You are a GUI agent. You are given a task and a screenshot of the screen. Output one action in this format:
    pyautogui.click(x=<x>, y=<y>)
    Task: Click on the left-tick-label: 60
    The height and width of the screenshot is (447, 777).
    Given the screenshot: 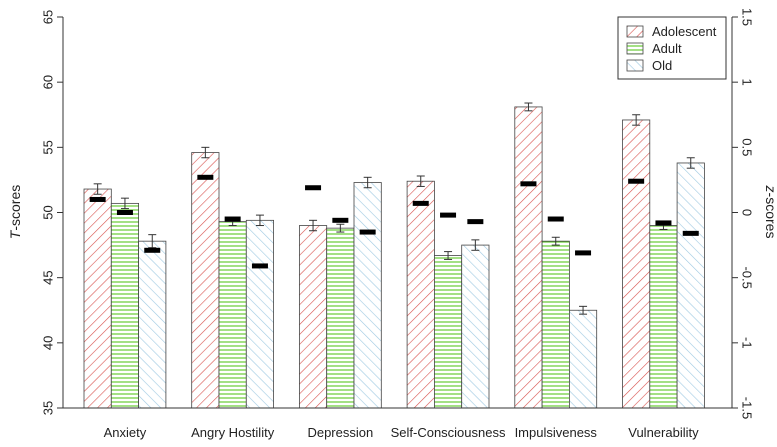 What is the action you would take?
    pyautogui.click(x=47, y=82)
    